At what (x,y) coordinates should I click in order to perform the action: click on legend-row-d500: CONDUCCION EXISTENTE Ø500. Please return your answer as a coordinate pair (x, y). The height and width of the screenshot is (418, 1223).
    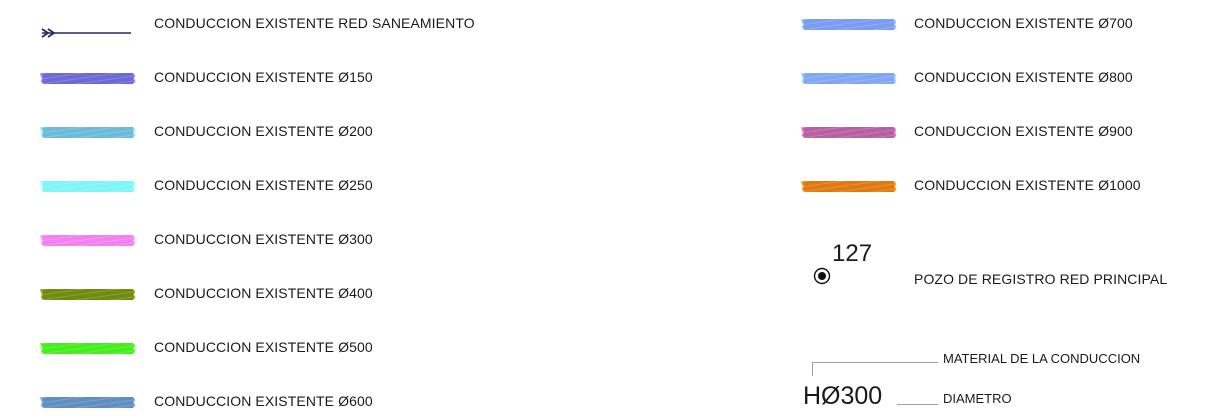
    Looking at the image, I should click on (300, 346).